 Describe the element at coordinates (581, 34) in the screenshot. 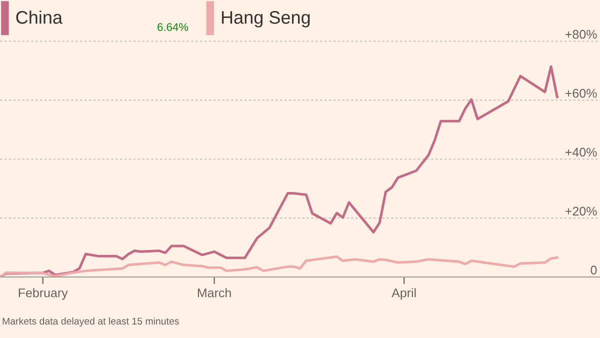

I see `y-tick-label: +80%` at that location.